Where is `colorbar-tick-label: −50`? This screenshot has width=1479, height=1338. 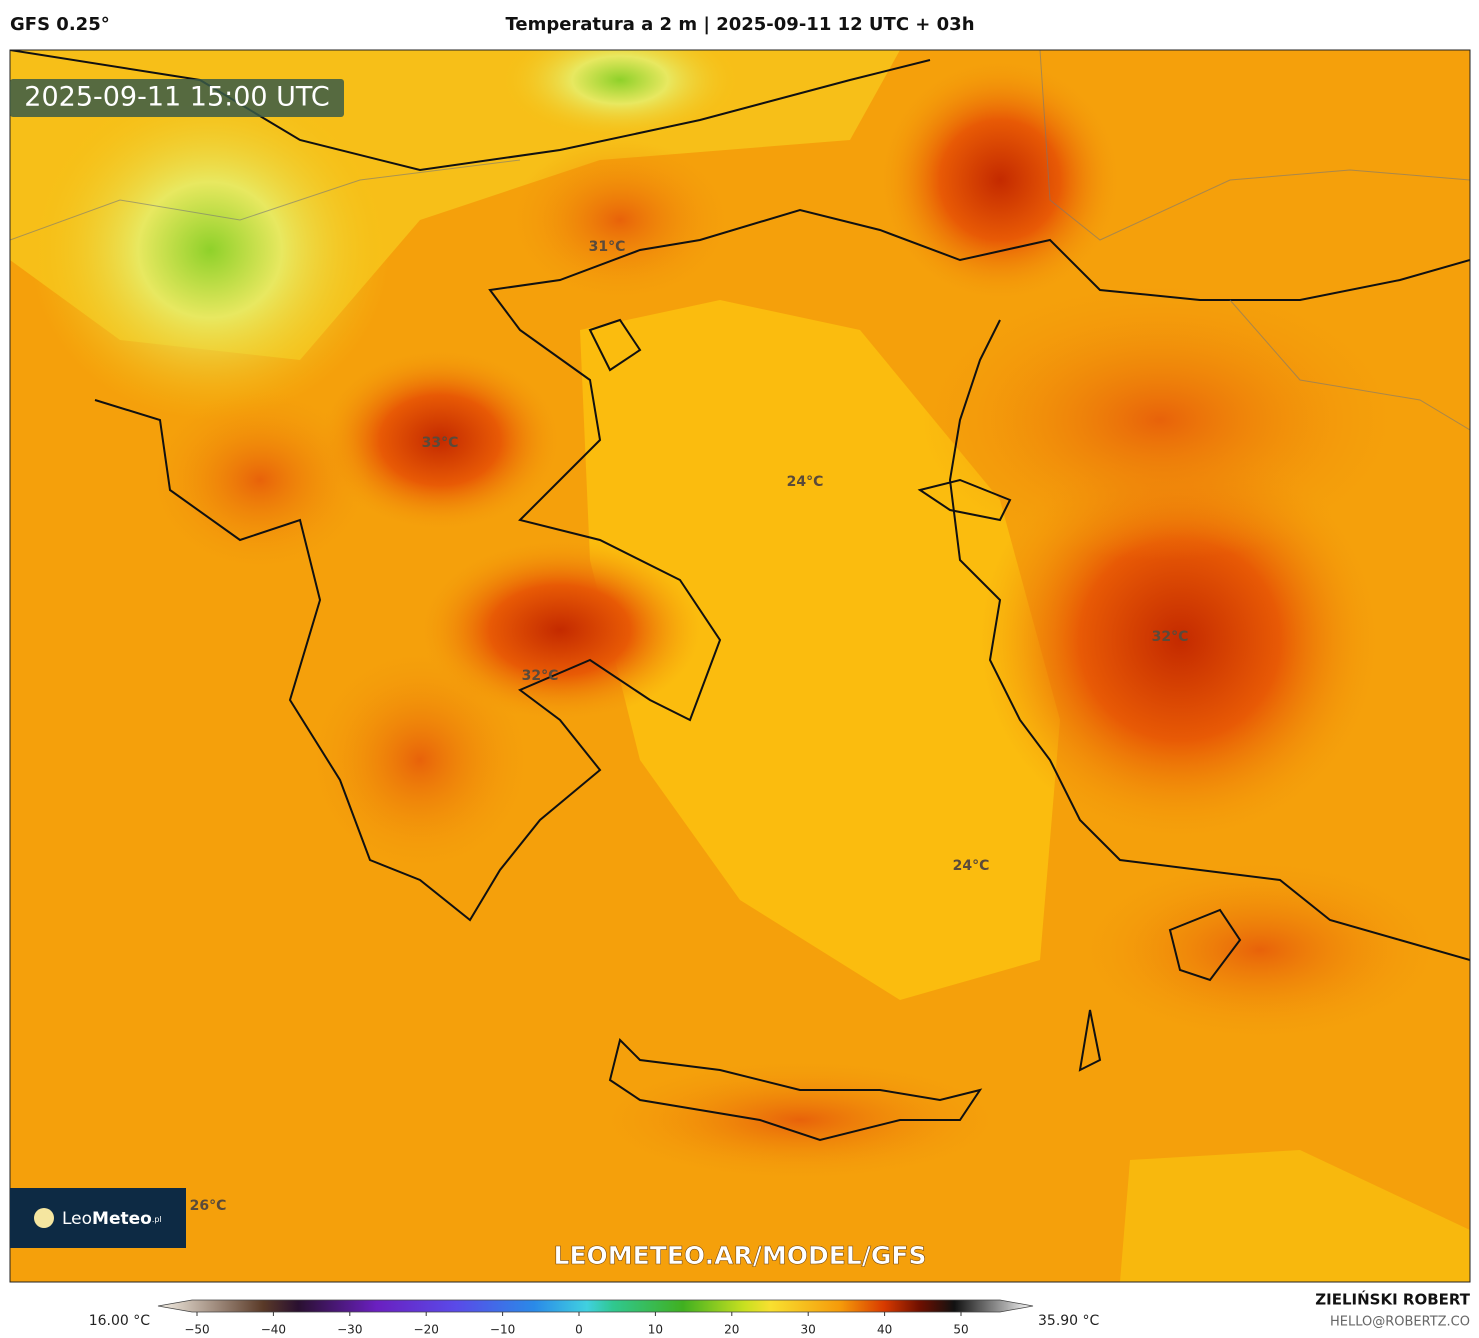
colorbar-tick-label: −50 is located at coordinates (196, 1330).